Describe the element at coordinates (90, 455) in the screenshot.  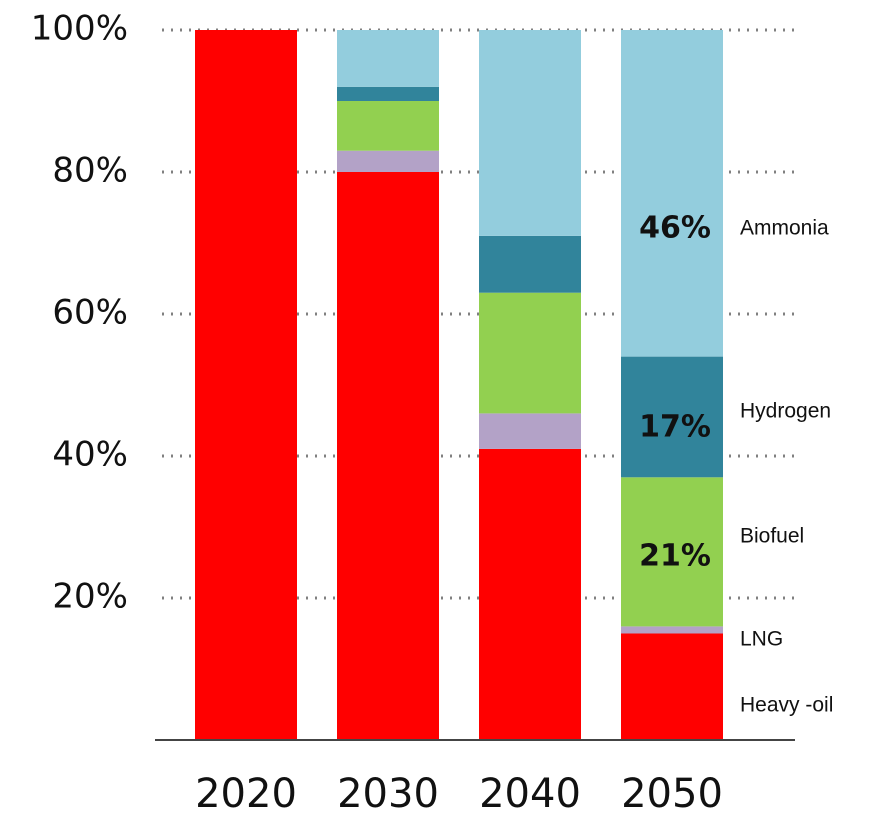
I see `y-tick-label: 40%` at that location.